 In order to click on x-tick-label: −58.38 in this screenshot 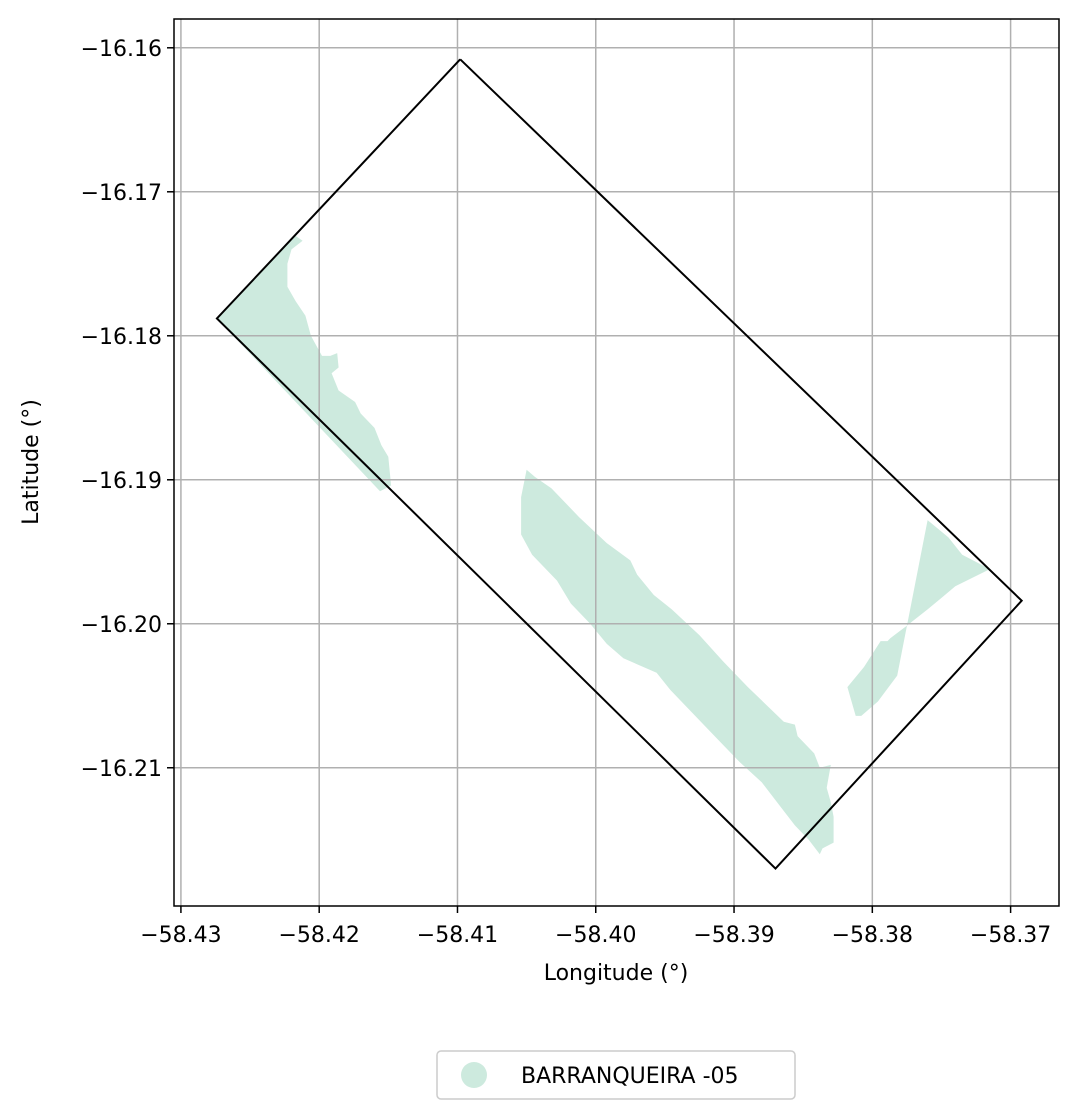, I will do `click(872, 935)`.